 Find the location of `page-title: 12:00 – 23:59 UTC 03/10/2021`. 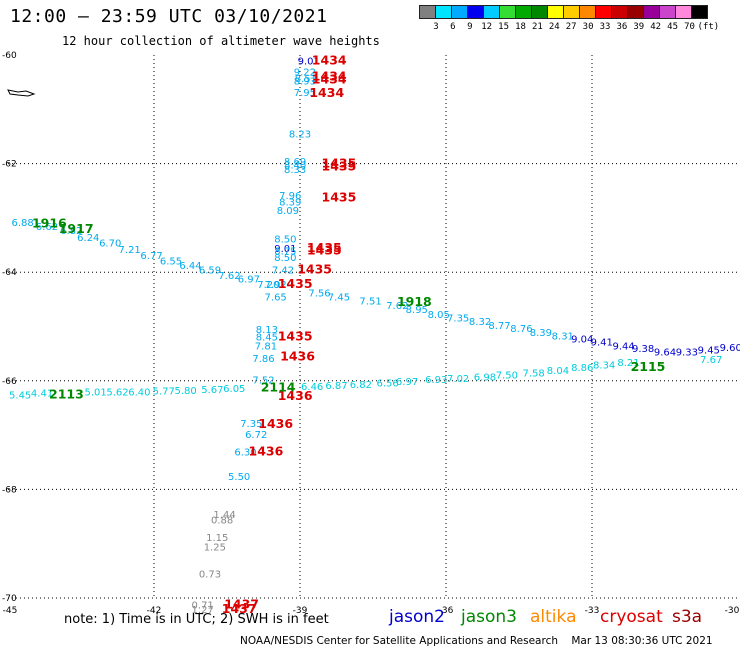

page-title: 12:00 – 23:59 UTC 03/10/2021 is located at coordinates (169, 16).